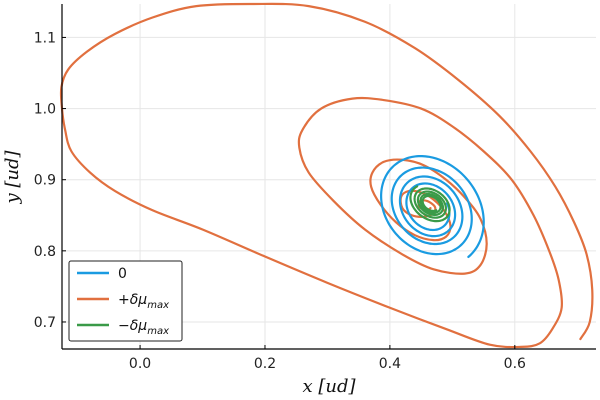 The image size is (600, 400). What do you see at coordinates (45, 38) in the screenshot?
I see `y-tick-label: 1.1` at bounding box center [45, 38].